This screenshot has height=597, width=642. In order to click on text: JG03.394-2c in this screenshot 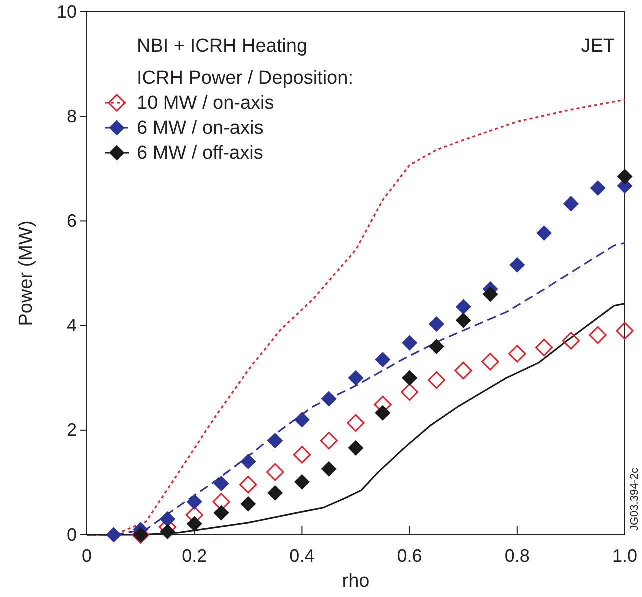, I will do `click(635, 499)`.